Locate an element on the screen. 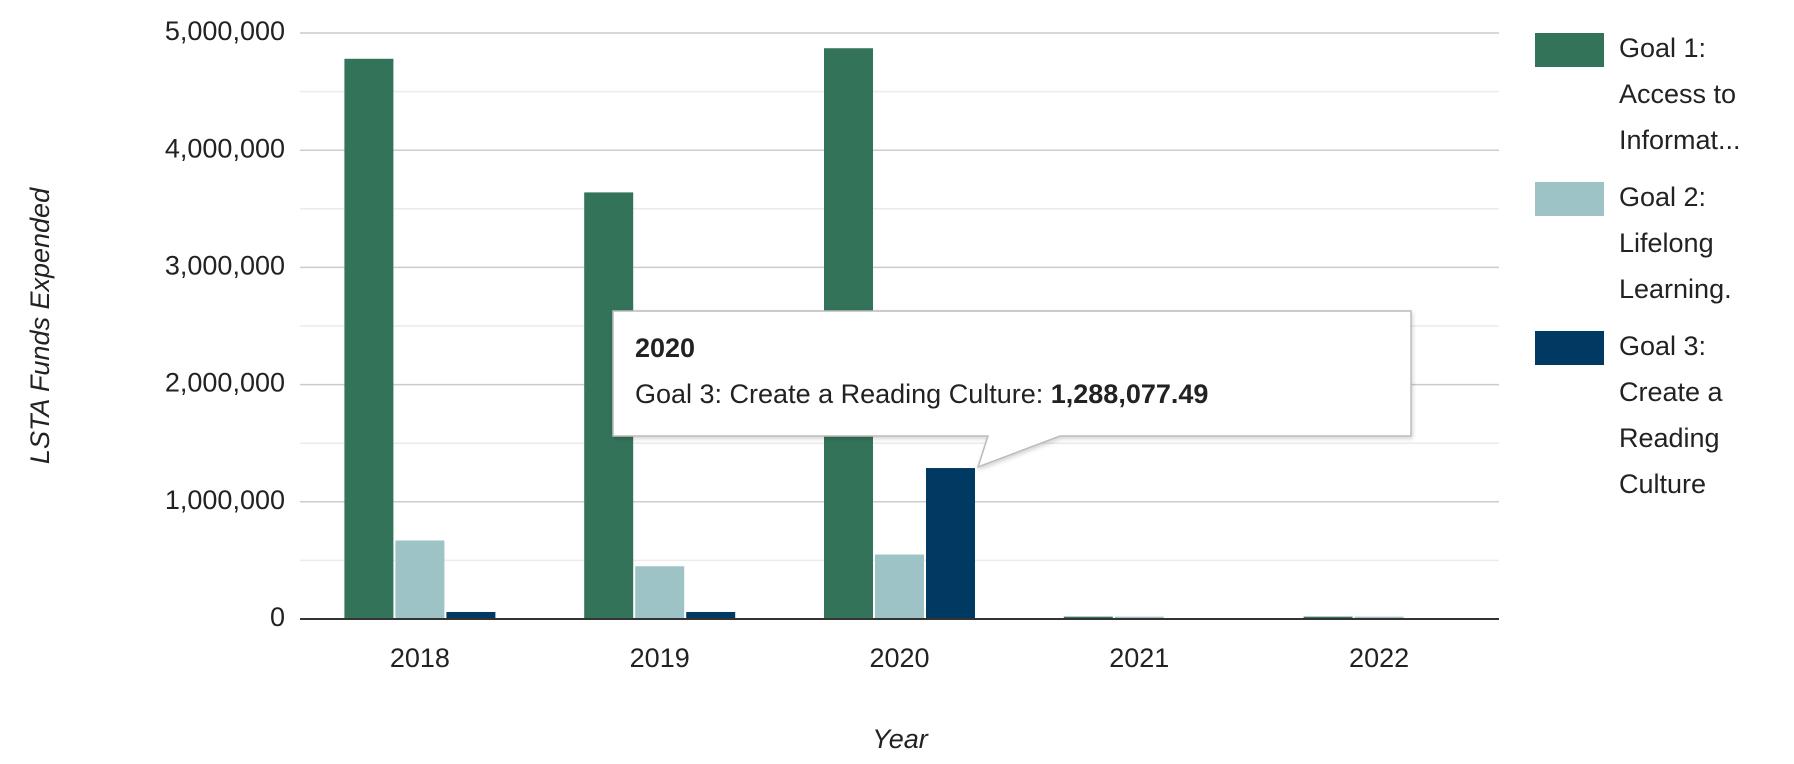 The height and width of the screenshot is (764, 1794). legend-label-line: Learning. is located at coordinates (1675, 289).